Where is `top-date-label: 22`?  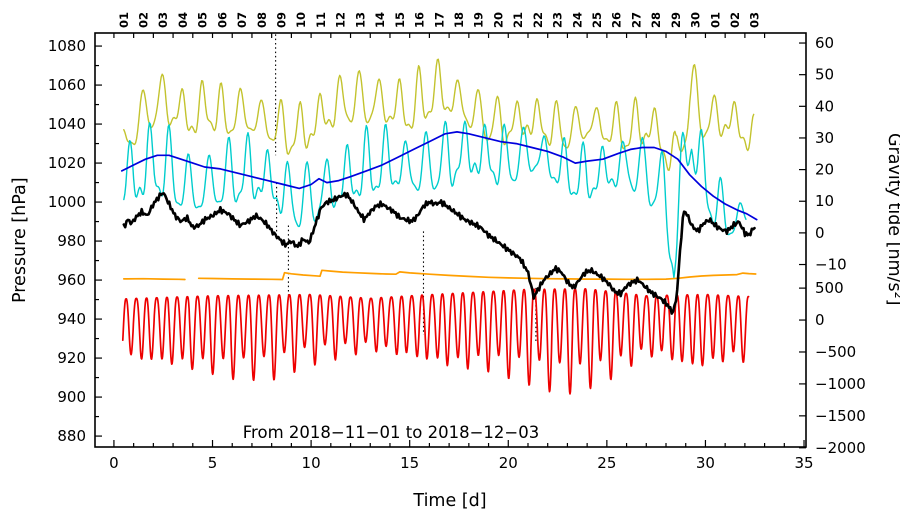
top-date-label: 22 is located at coordinates (538, 20).